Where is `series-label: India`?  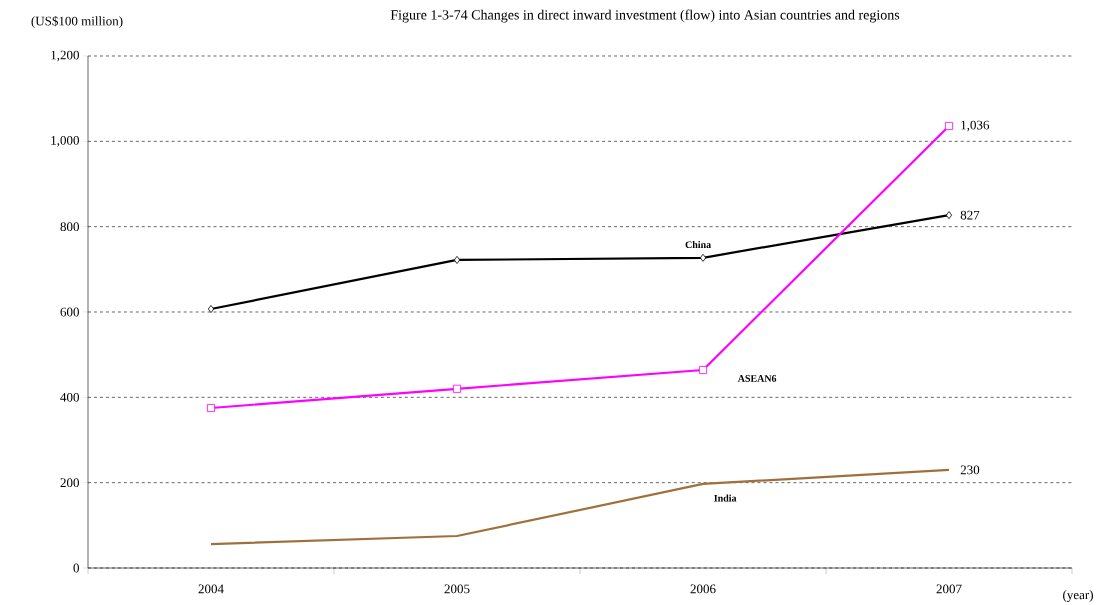
series-label: India is located at coordinates (725, 498).